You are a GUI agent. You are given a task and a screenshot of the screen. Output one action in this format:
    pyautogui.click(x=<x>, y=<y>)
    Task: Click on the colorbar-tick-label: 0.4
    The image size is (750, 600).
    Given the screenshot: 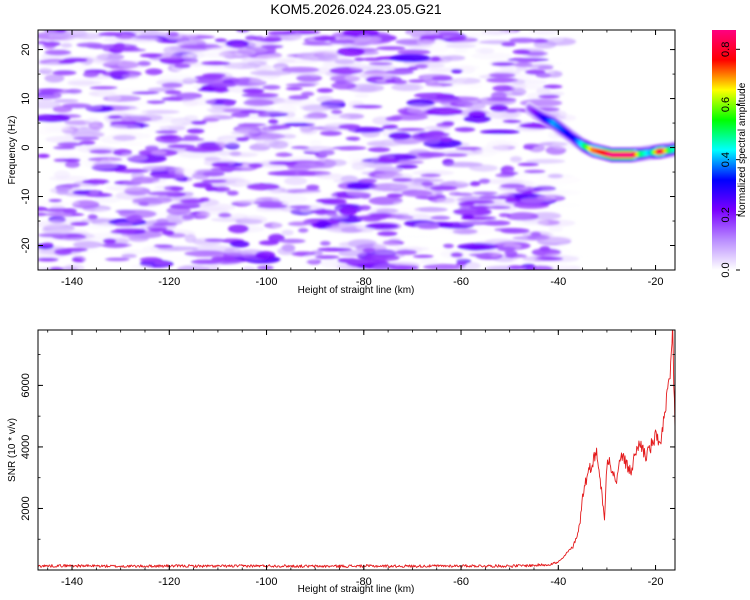 What is the action you would take?
    pyautogui.click(x=726, y=159)
    